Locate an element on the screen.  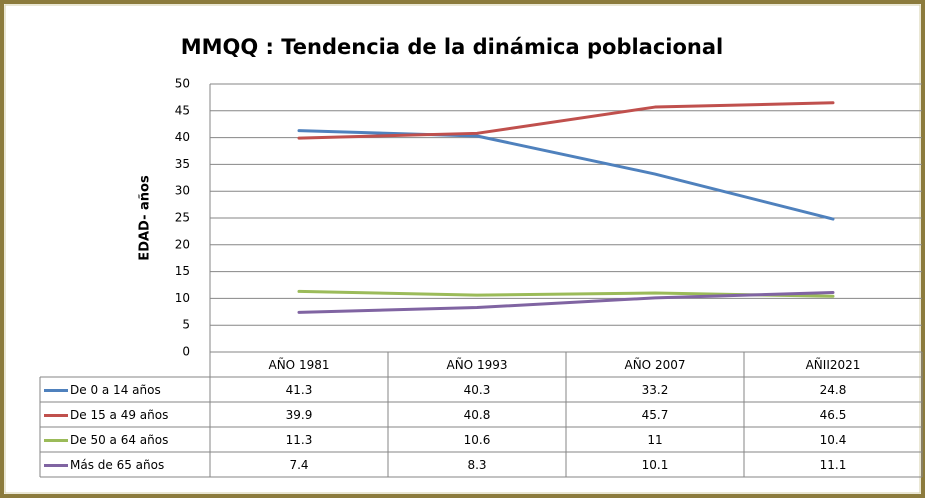
y-tick-label: 10 is located at coordinates (182, 298).